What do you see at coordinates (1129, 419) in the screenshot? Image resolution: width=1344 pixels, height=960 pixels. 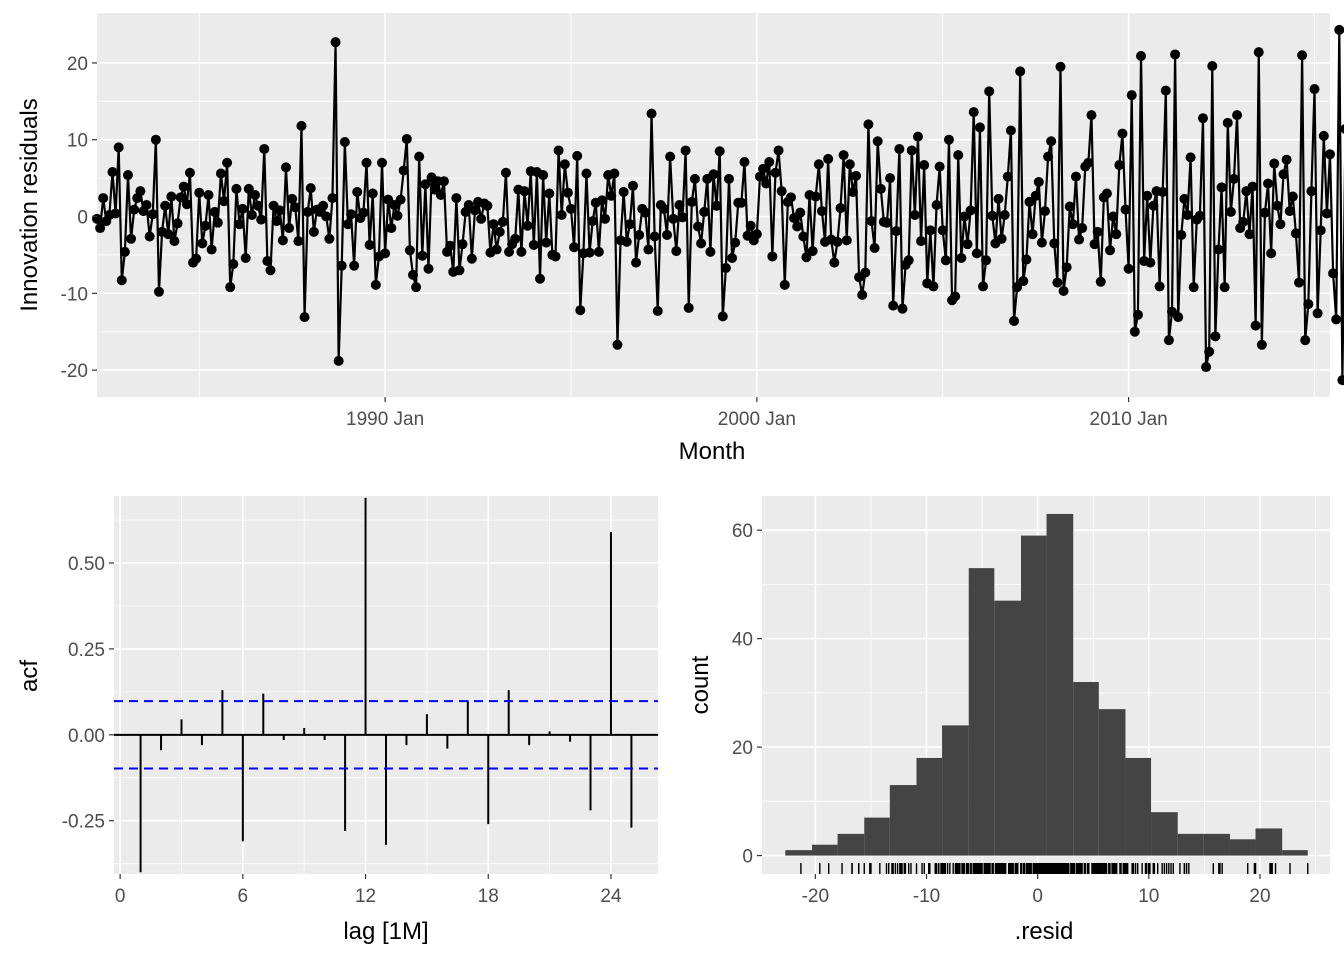 I see `residuals-x-tick-label: 2010 Jan` at bounding box center [1129, 419].